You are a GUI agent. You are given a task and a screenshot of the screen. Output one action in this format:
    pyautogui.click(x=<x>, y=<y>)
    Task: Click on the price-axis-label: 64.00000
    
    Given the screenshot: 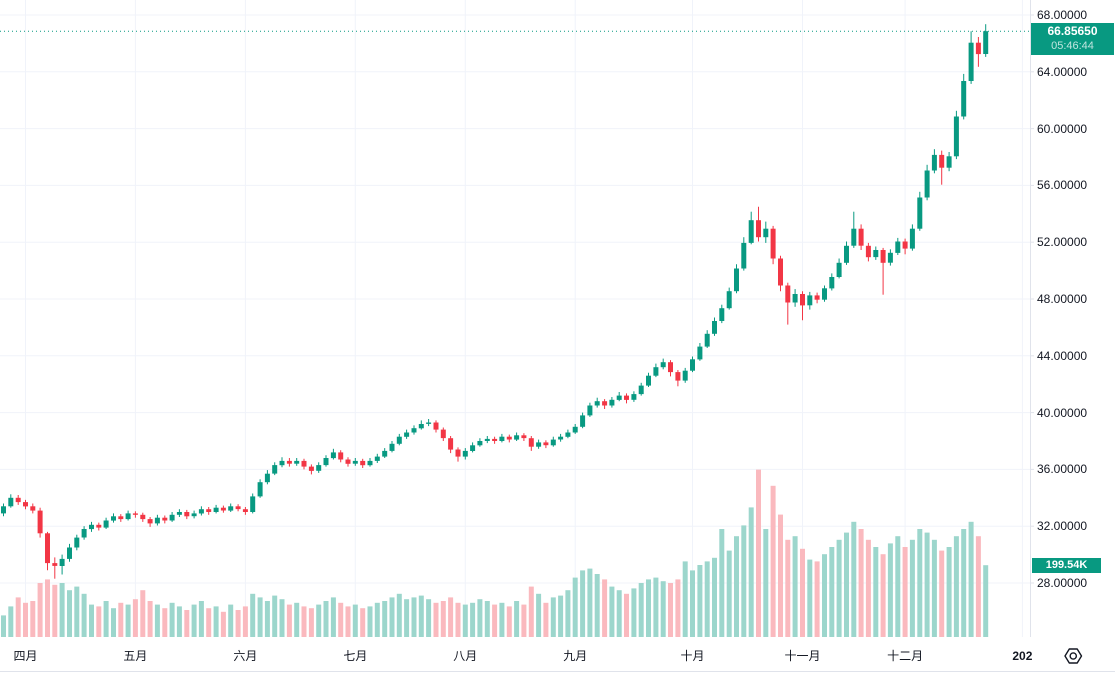 What is the action you would take?
    pyautogui.click(x=1062, y=71)
    